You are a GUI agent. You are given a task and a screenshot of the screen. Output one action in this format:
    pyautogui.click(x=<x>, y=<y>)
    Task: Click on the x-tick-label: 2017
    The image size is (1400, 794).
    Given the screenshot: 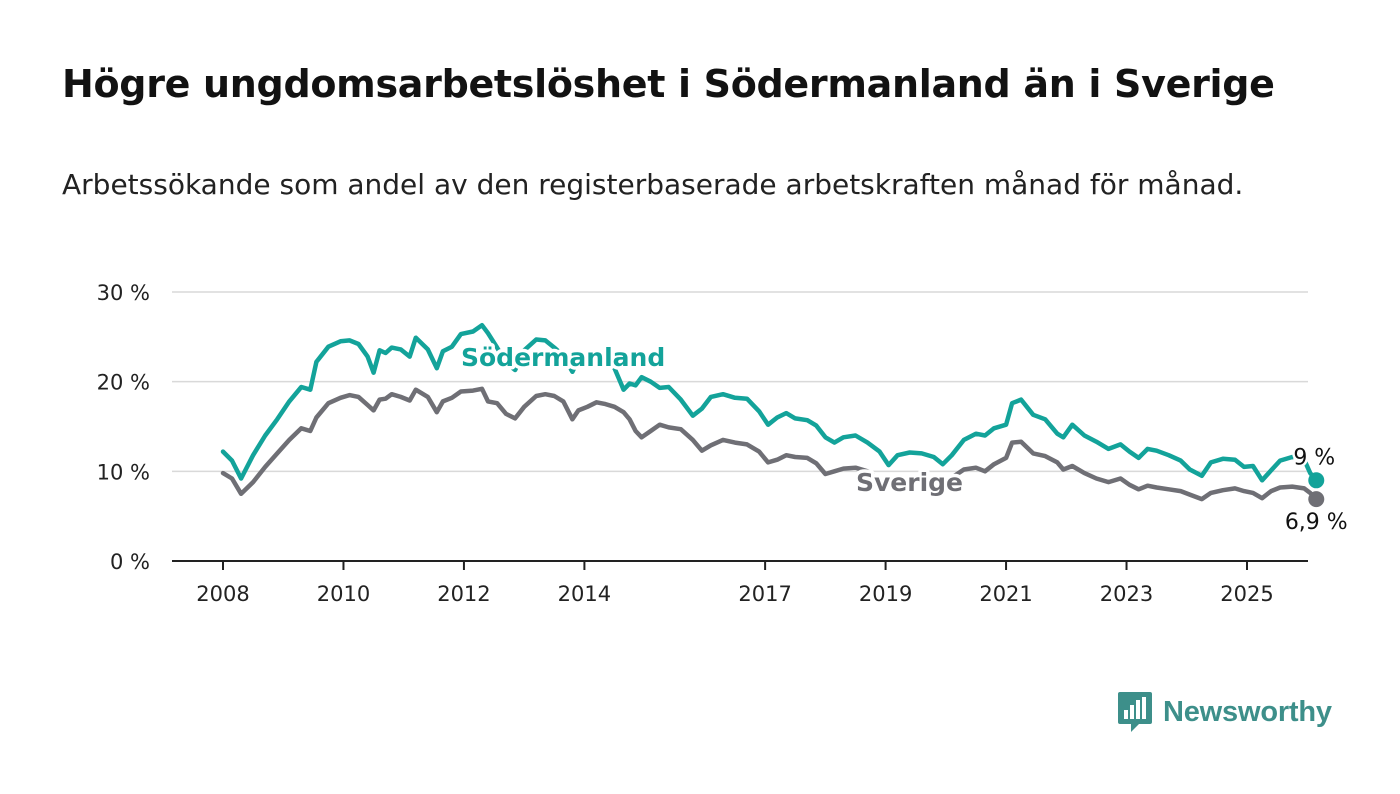 What is the action you would take?
    pyautogui.click(x=764, y=594)
    